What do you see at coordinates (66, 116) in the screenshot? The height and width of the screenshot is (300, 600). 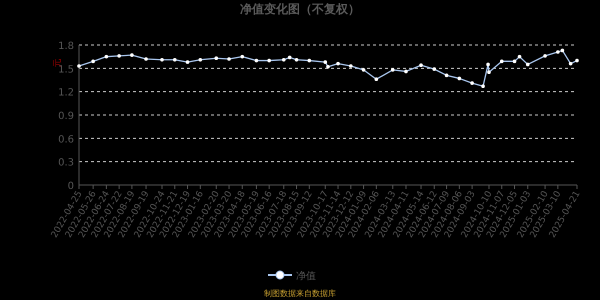 I see `y-tick-label: 0.9` at bounding box center [66, 116].